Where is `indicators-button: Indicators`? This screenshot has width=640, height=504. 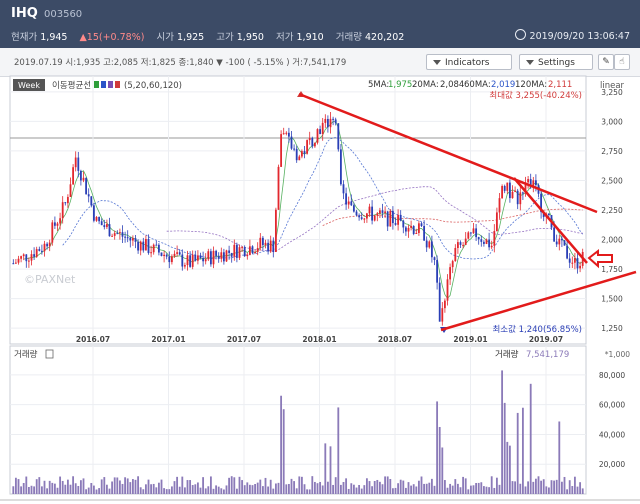 indicators-button: Indicators is located at coordinates (469, 62).